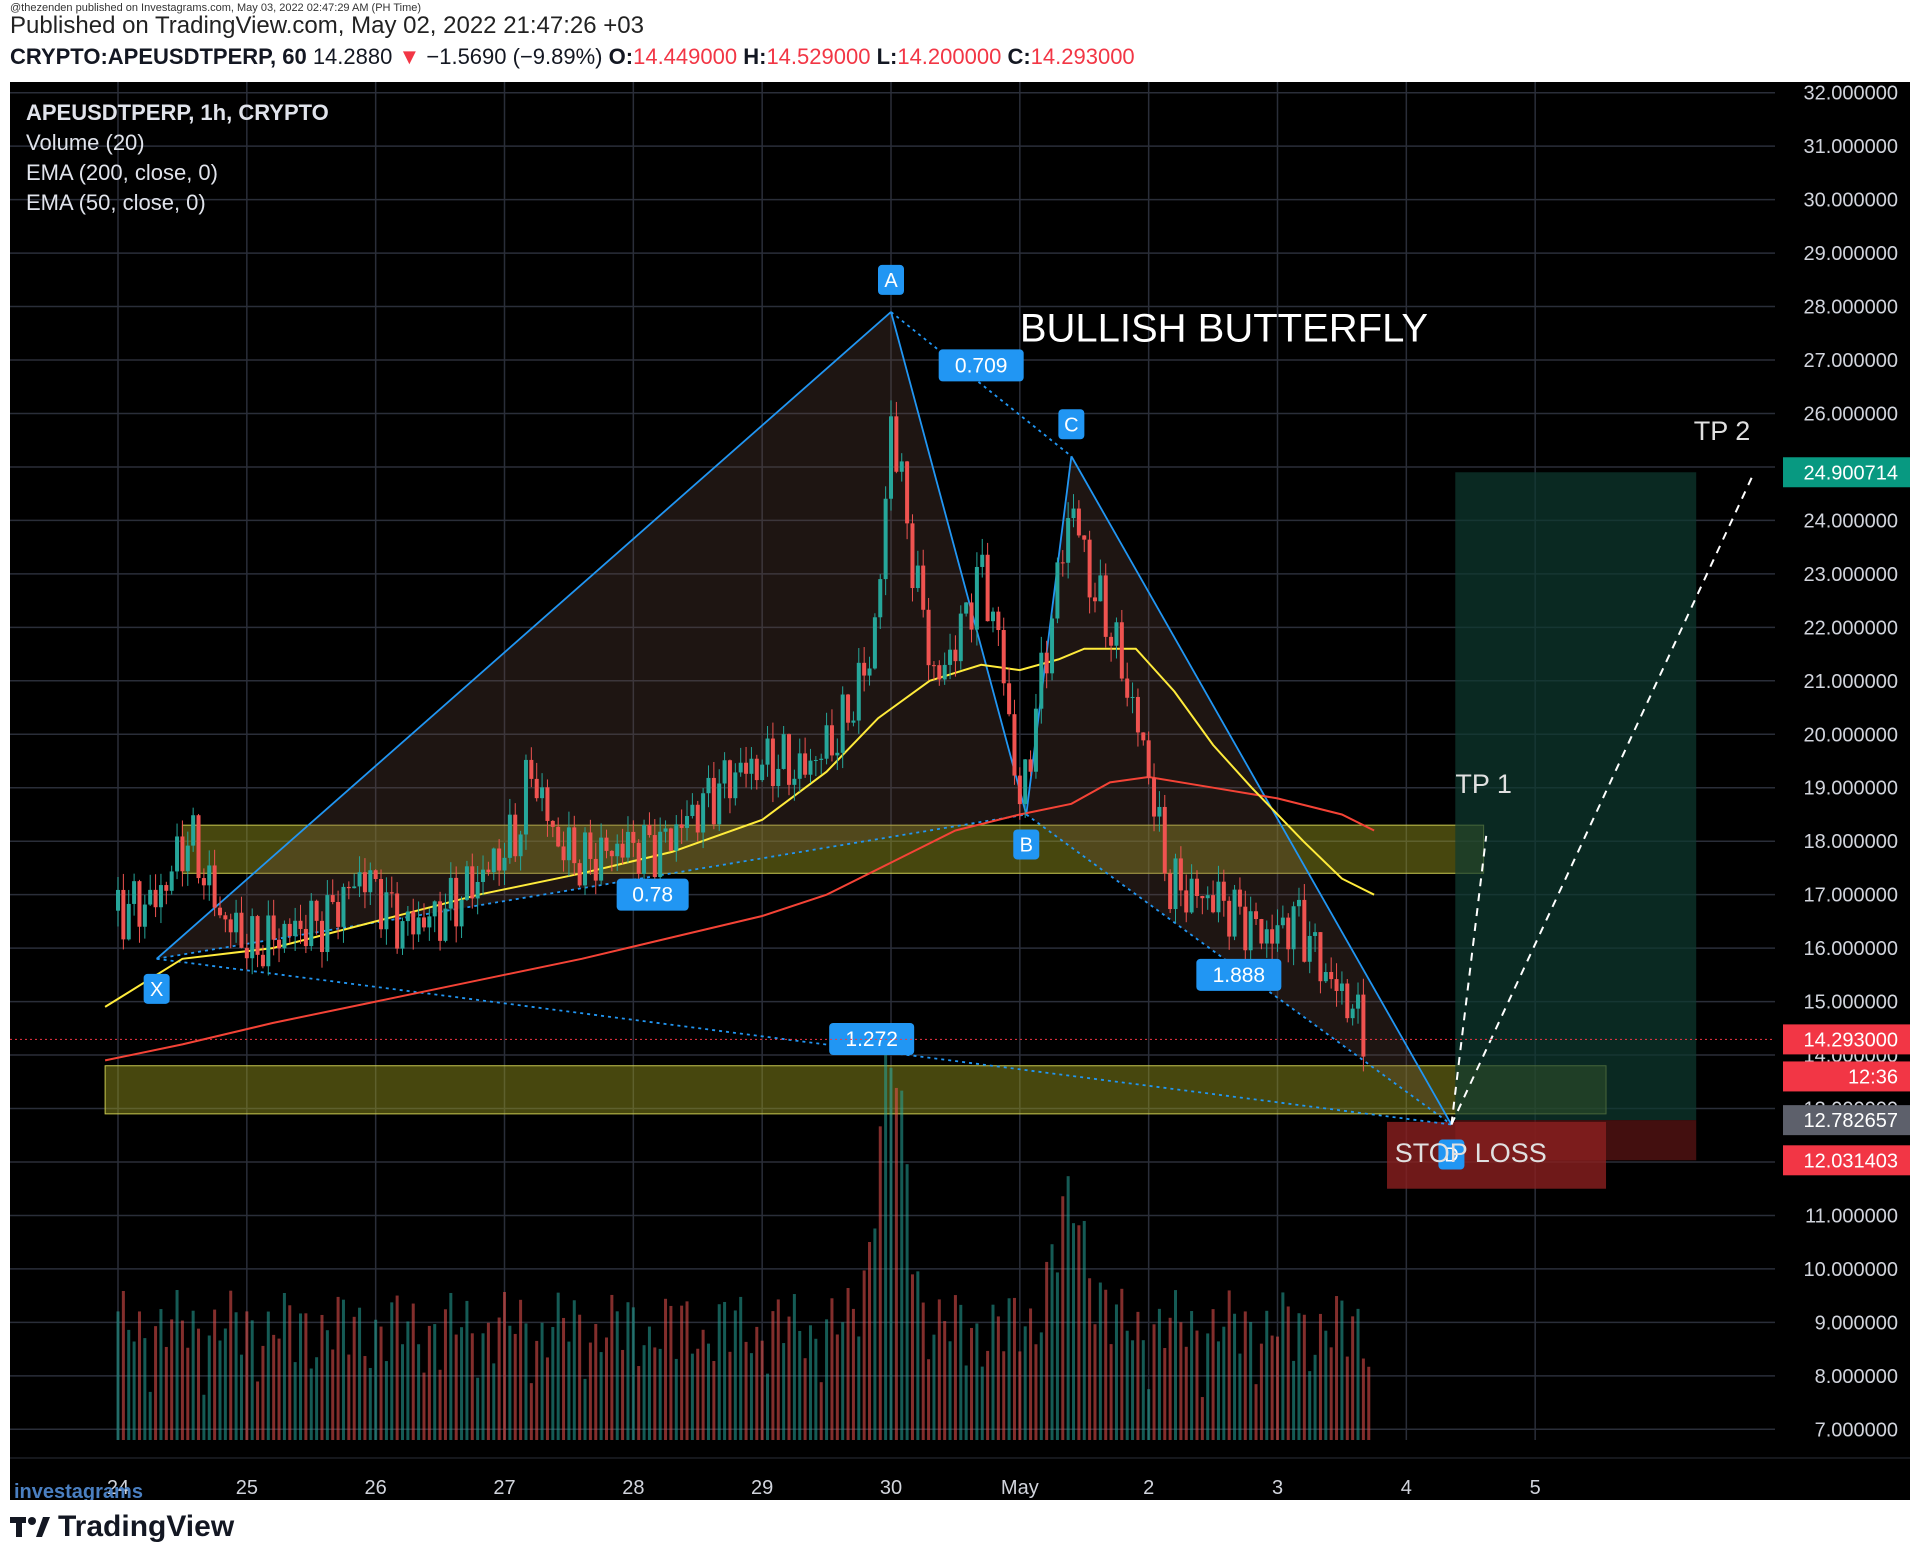  I want to click on support-zone, so click(833, 849).